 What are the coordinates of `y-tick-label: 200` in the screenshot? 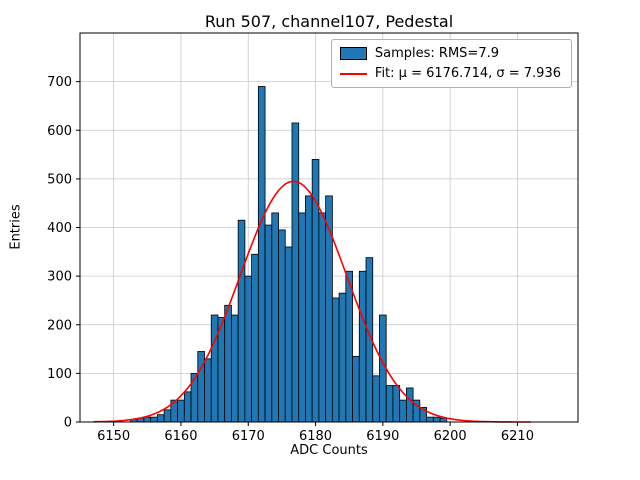 It's located at (59, 325).